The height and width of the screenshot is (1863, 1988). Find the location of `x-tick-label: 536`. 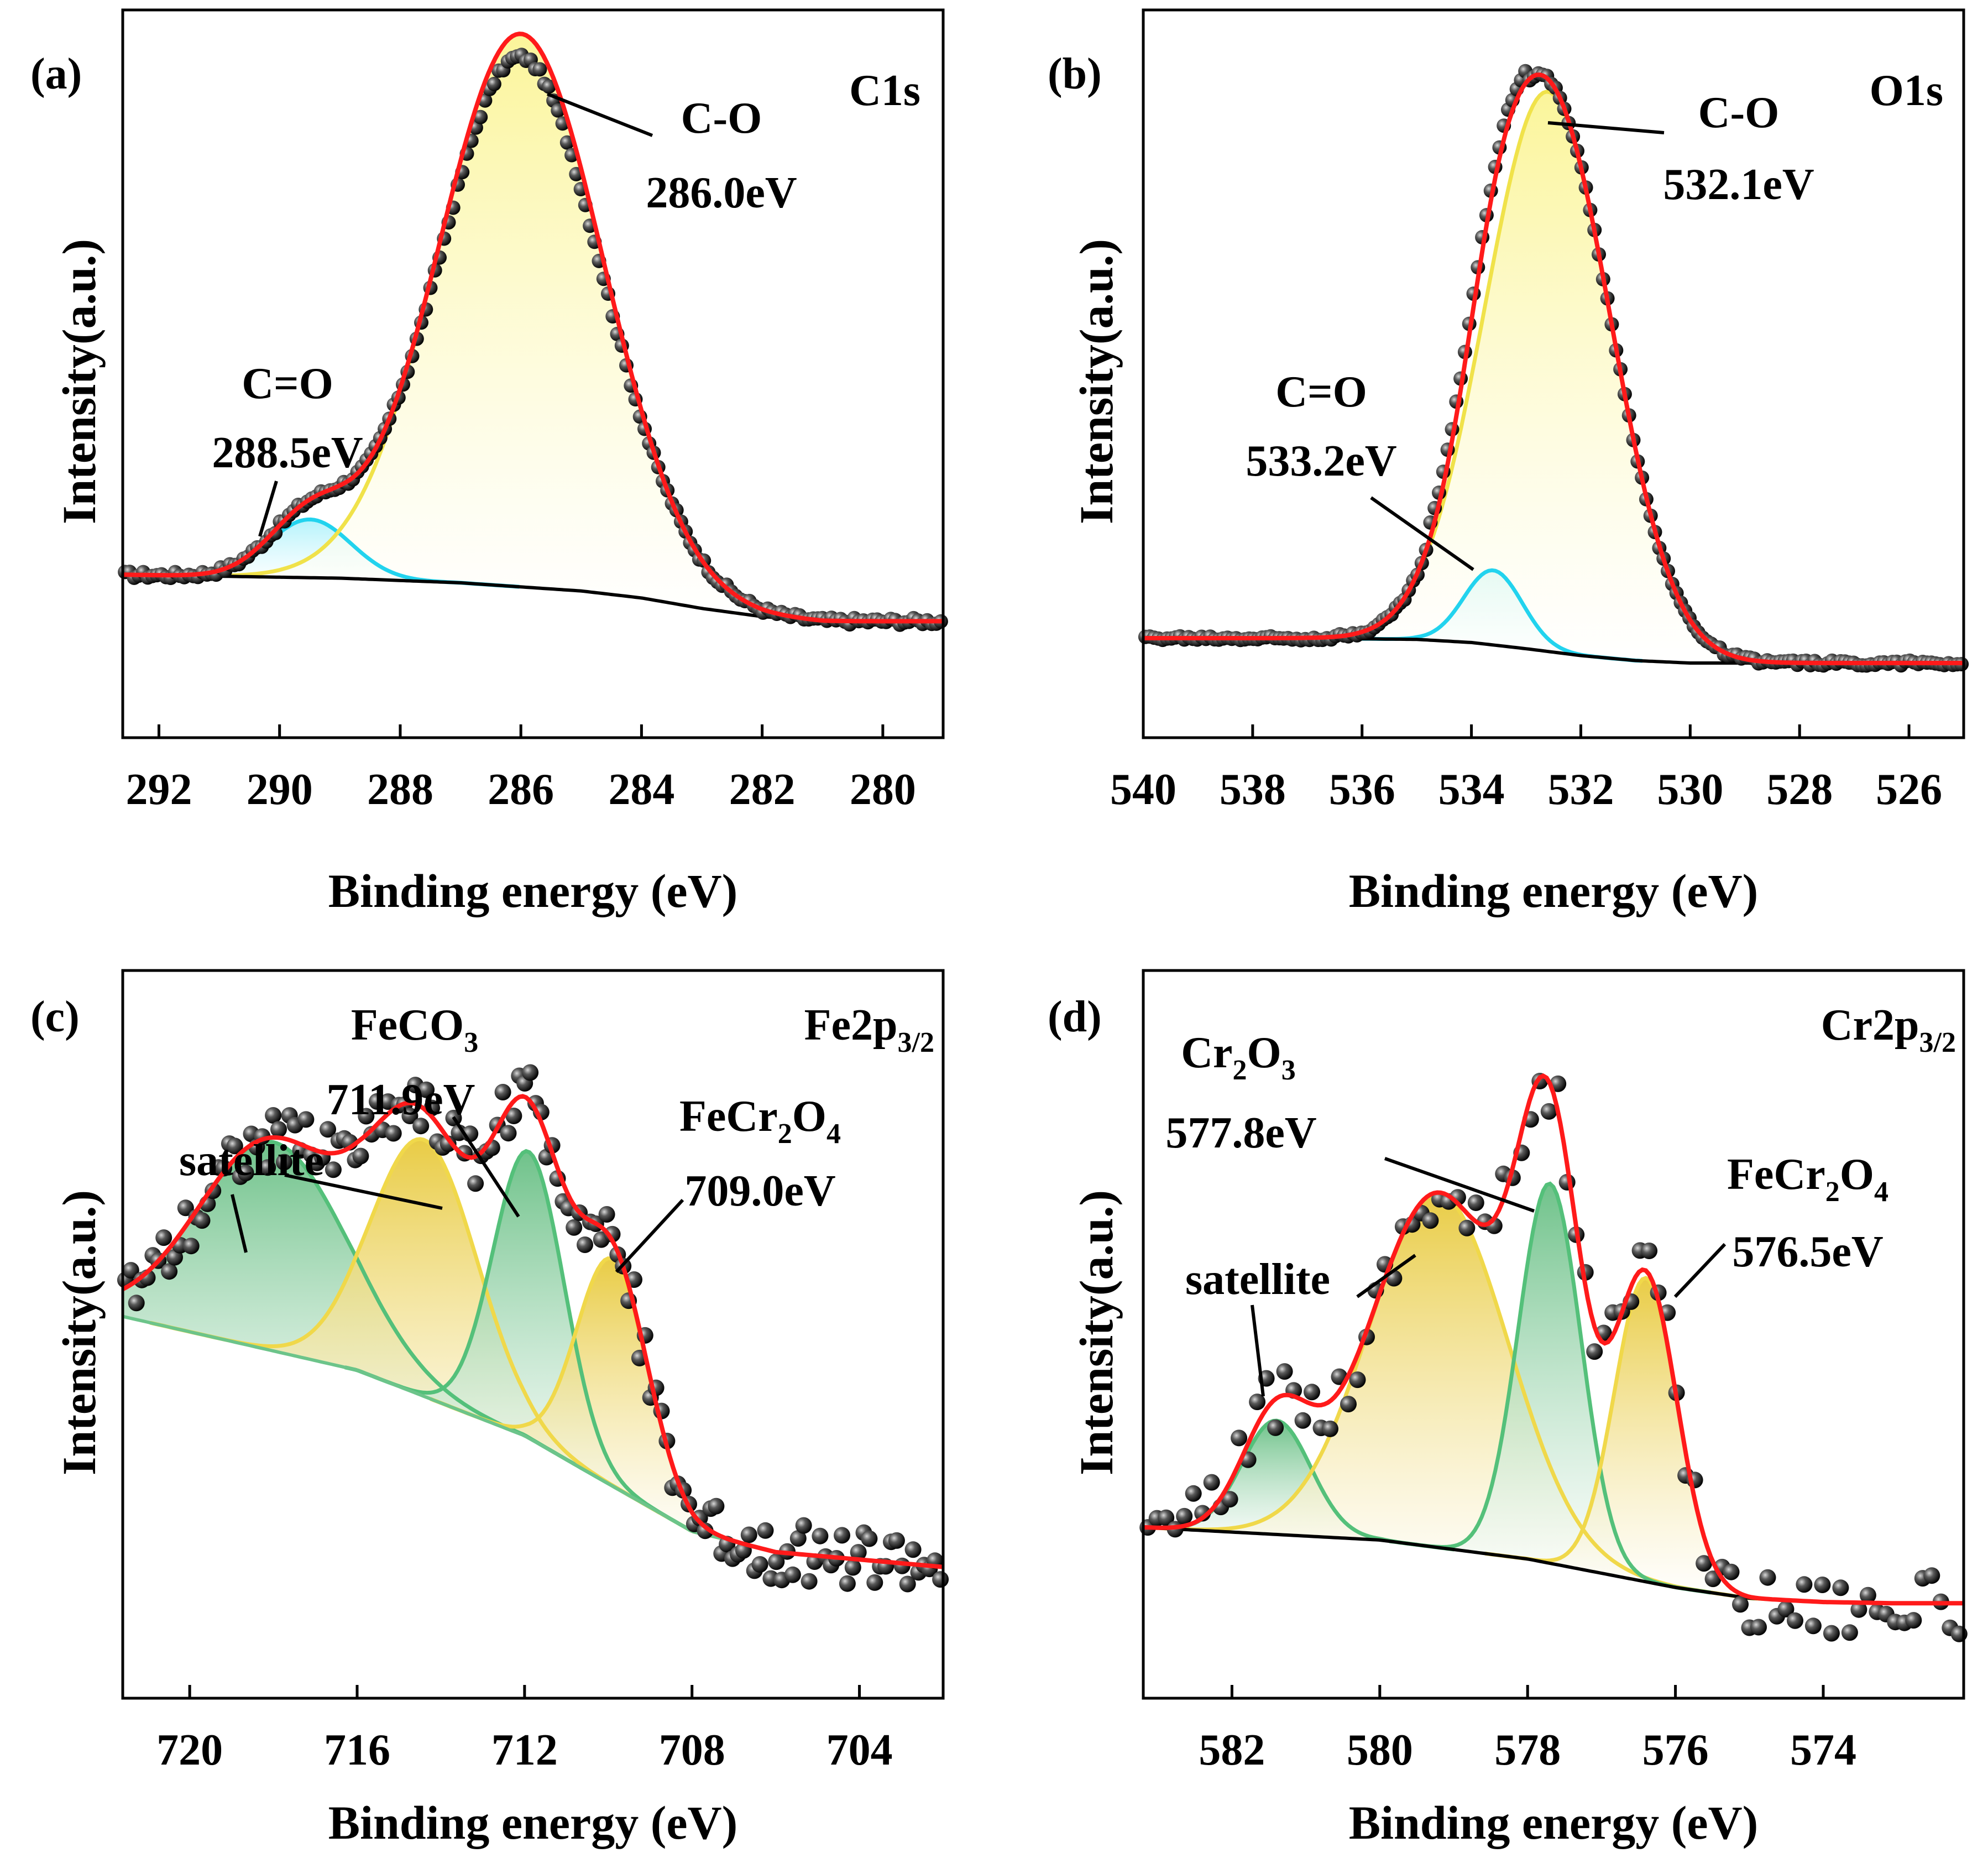

x-tick-label: 536 is located at coordinates (1362, 790).